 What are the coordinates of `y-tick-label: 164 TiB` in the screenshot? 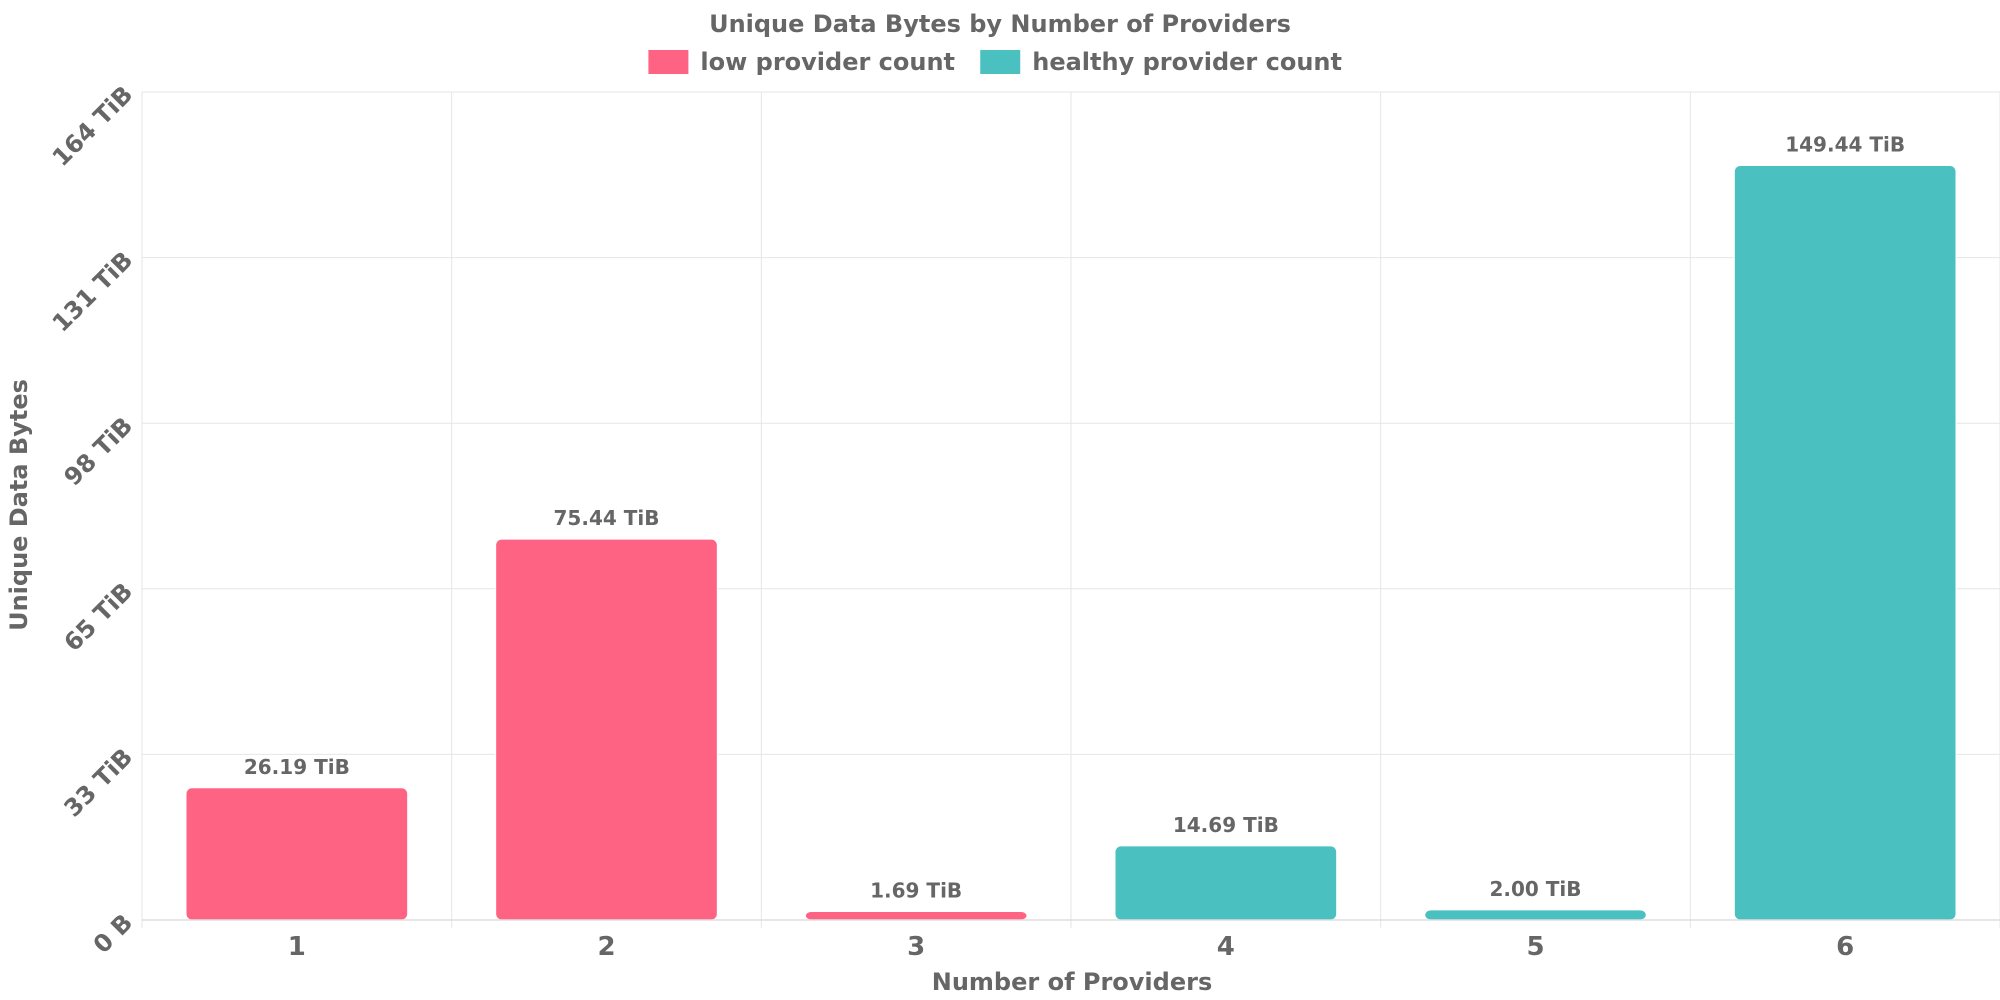 It's located at (92, 125).